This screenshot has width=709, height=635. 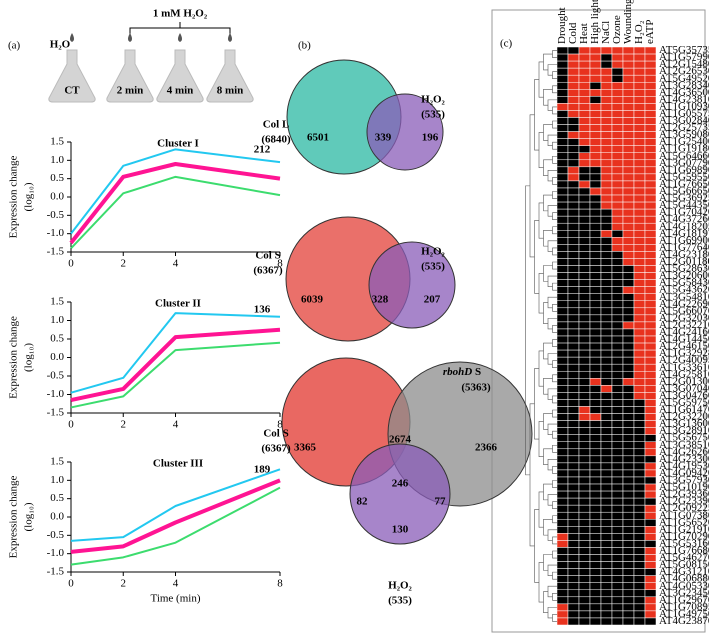 What do you see at coordinates (684, 332) in the screenshot?
I see `row-label: AT4G24160` at bounding box center [684, 332].